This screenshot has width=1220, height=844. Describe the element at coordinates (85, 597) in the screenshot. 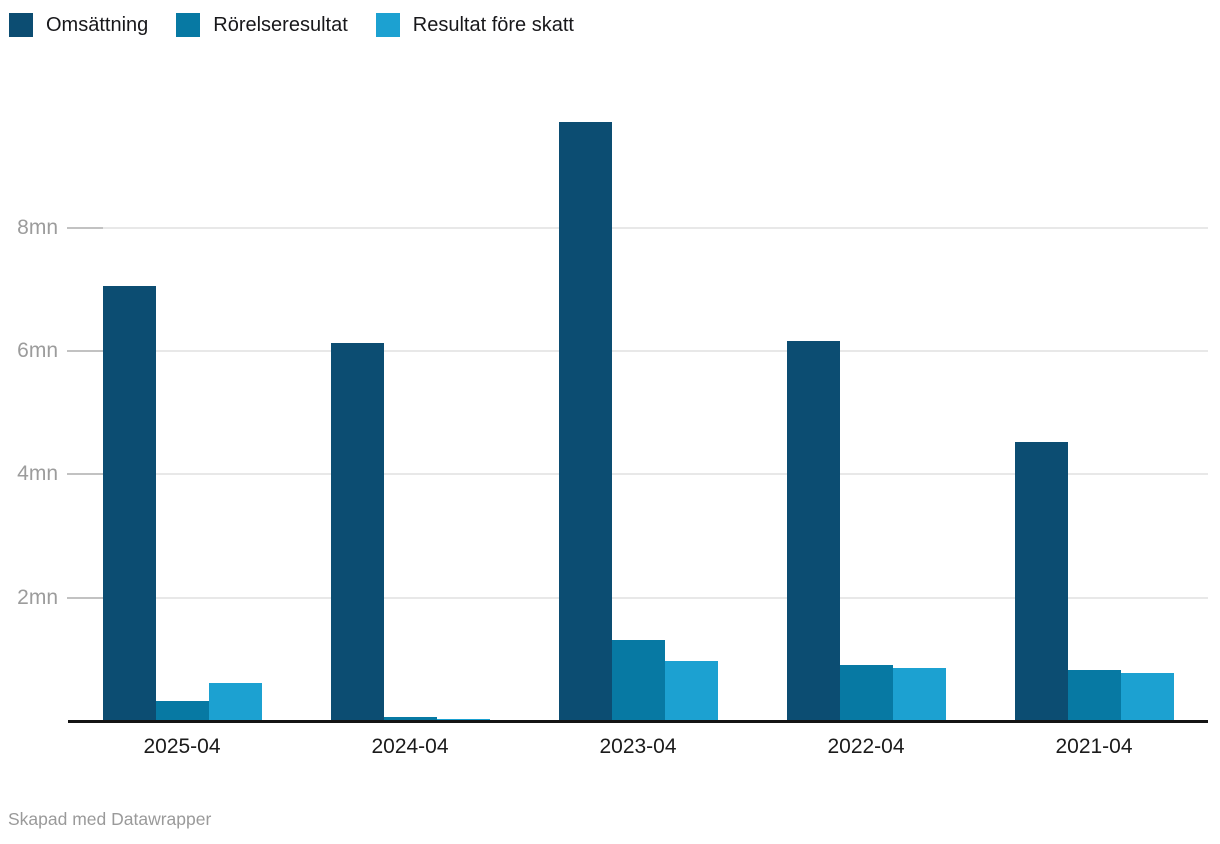

I see `y-axis-tick-2mn` at that location.